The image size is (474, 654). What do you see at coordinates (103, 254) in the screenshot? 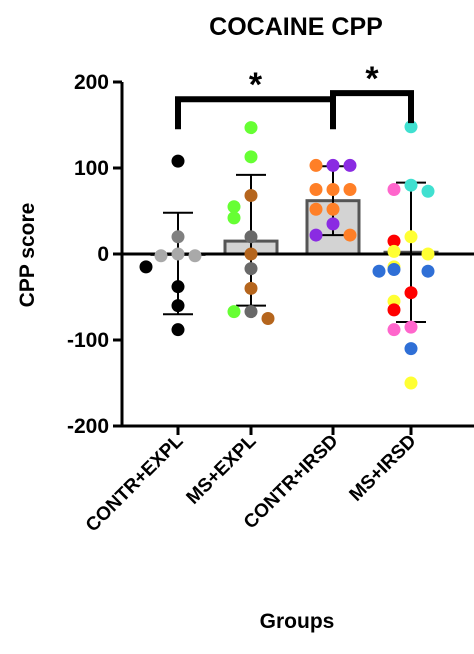
I see `y-tick-label: 0` at bounding box center [103, 254].